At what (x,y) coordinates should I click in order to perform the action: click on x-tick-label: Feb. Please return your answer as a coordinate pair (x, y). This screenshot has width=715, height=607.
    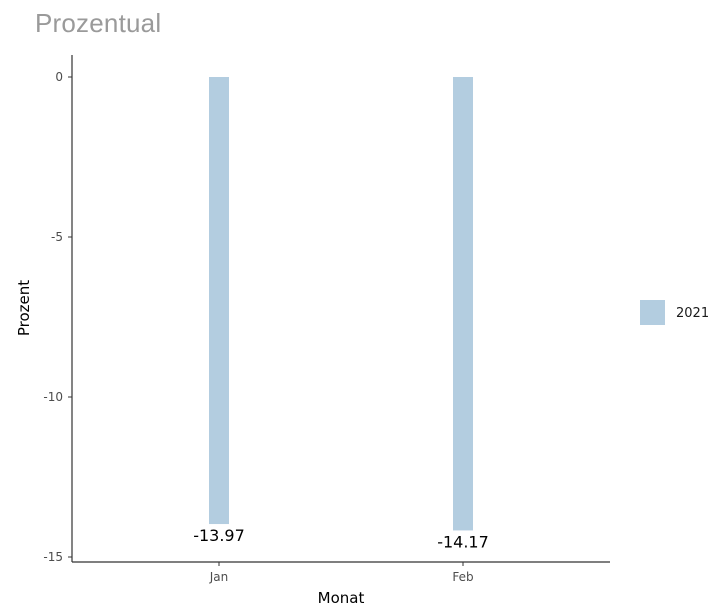
    Looking at the image, I should click on (462, 577).